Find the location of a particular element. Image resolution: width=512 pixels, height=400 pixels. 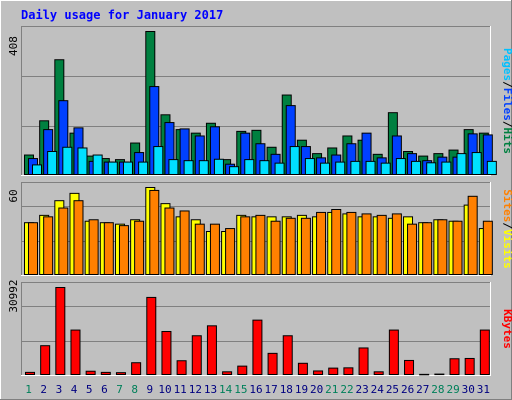

legend-entry: Sites is located at coordinates (506, 205).